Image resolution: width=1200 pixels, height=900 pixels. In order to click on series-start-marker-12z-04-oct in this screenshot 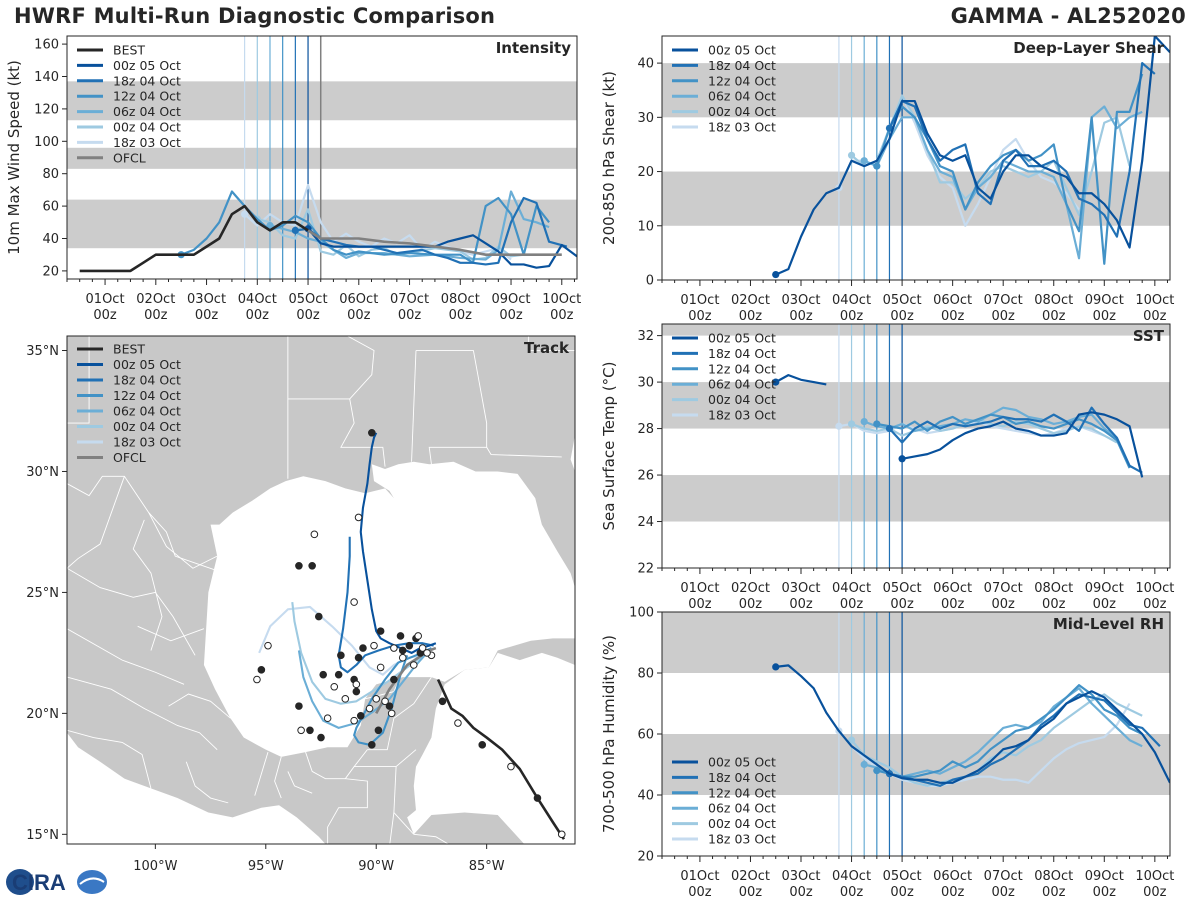, I will do `click(877, 424)`.